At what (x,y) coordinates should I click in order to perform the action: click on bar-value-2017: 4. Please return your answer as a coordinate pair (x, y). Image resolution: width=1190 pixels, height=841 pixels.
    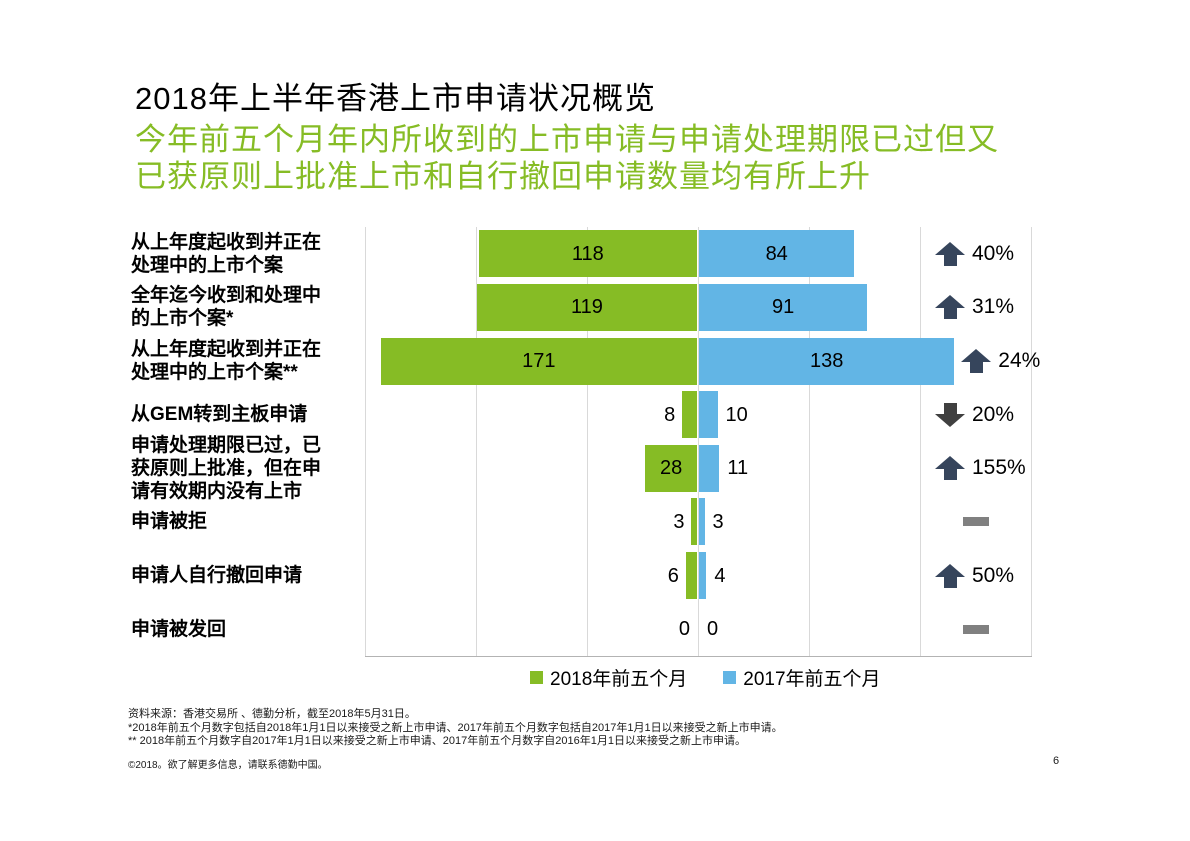
    Looking at the image, I should click on (720, 575).